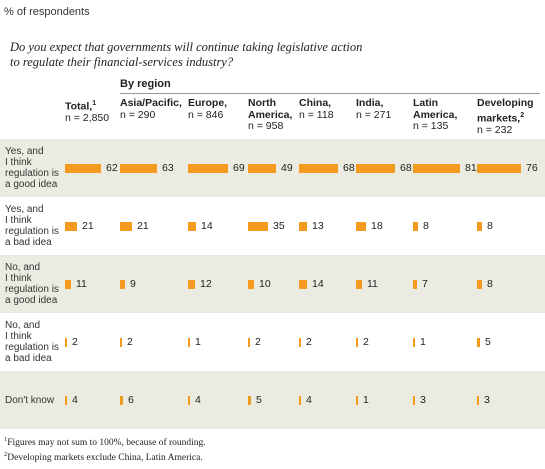  I want to click on column-header-5: China, n = 118, so click(316, 109).